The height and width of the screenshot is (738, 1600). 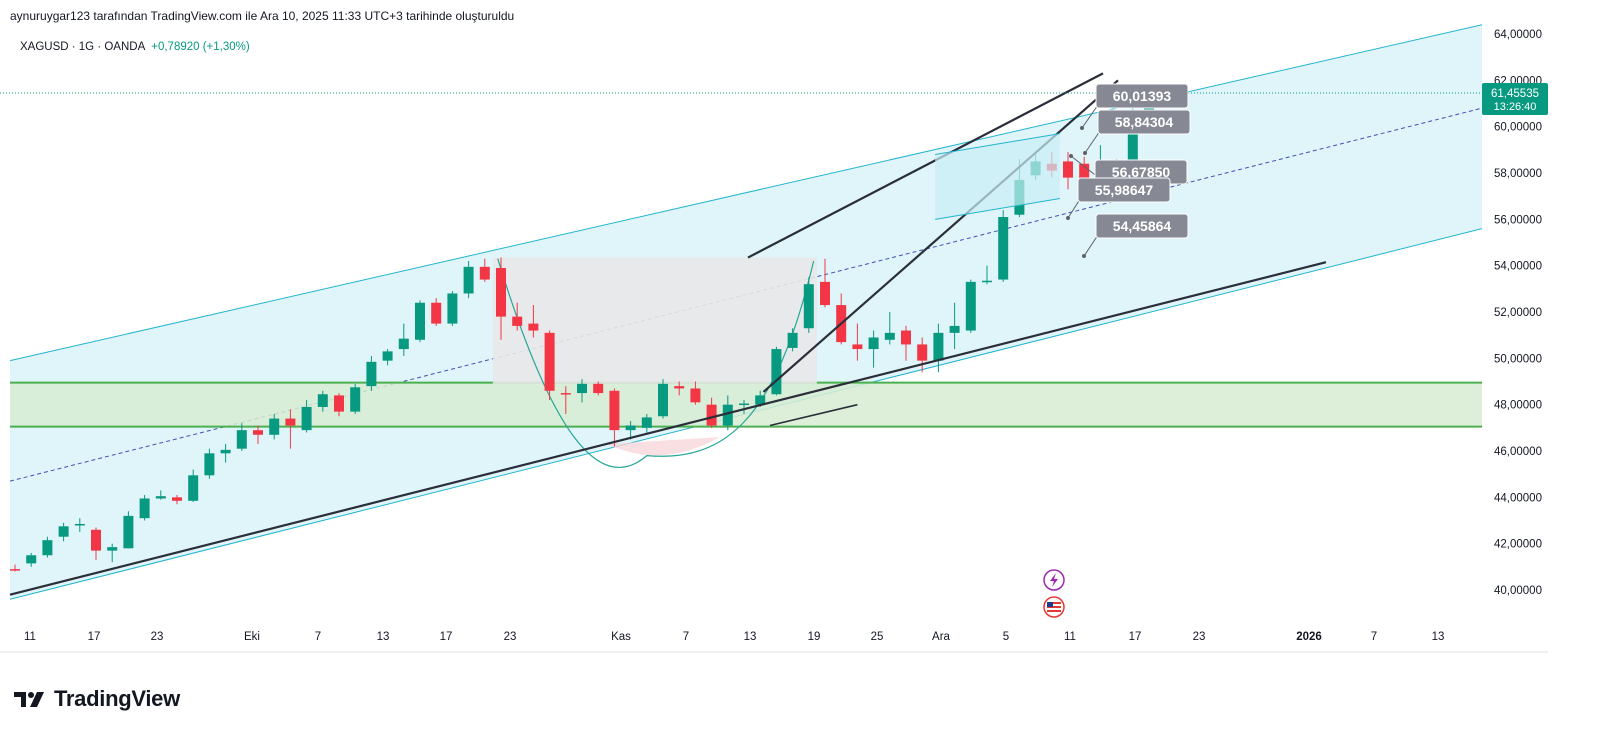 What do you see at coordinates (1518, 128) in the screenshot?
I see `y-tick-label: 60,00000` at bounding box center [1518, 128].